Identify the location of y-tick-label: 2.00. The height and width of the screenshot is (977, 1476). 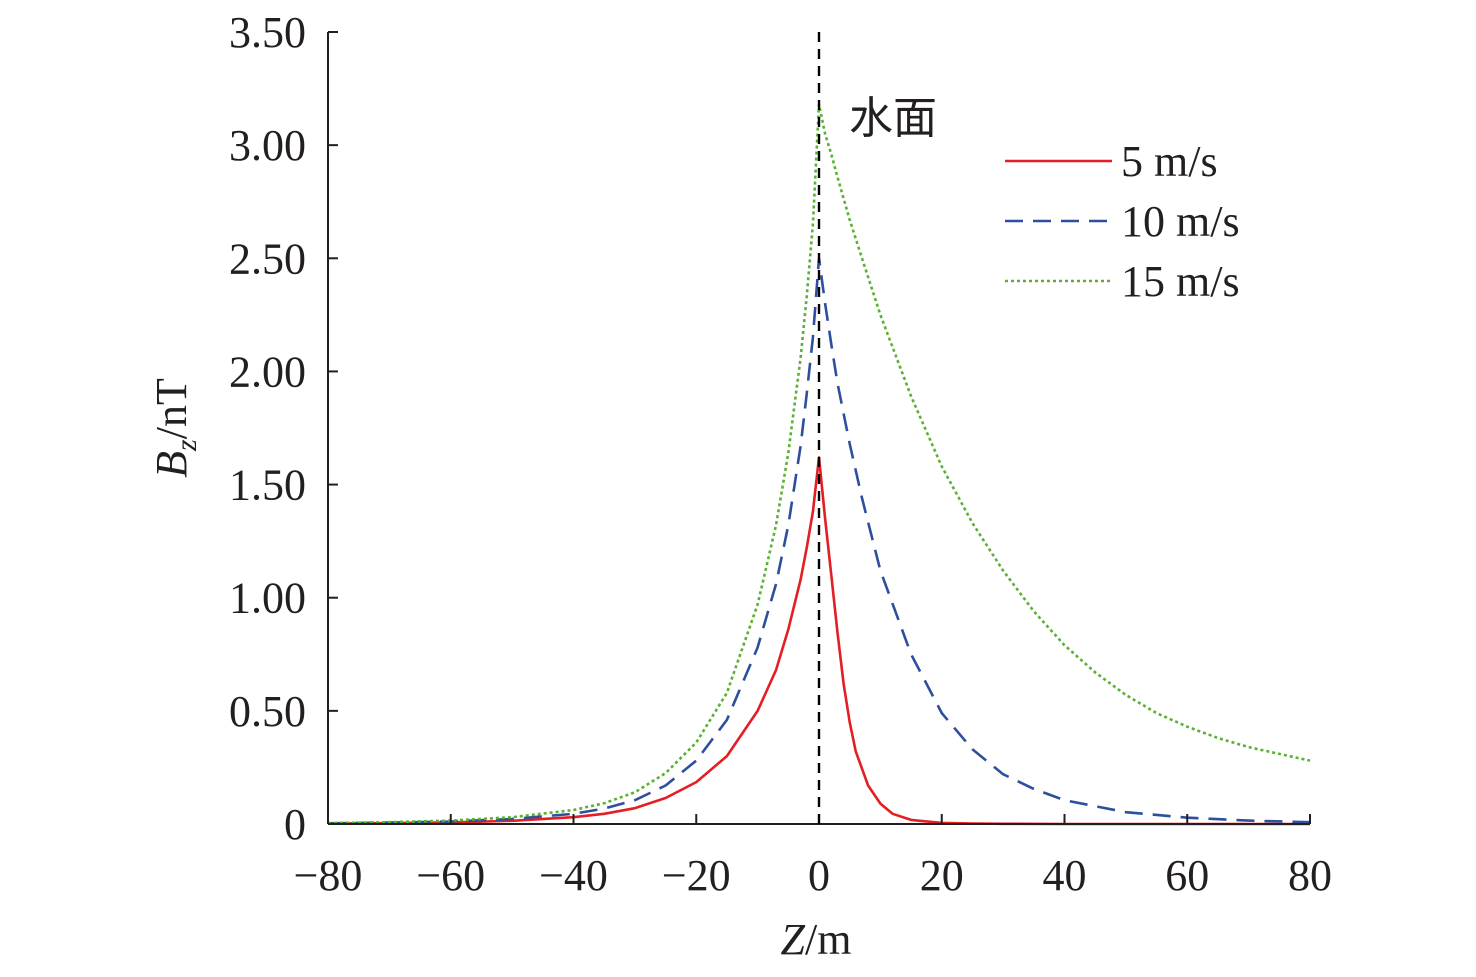
(267, 371).